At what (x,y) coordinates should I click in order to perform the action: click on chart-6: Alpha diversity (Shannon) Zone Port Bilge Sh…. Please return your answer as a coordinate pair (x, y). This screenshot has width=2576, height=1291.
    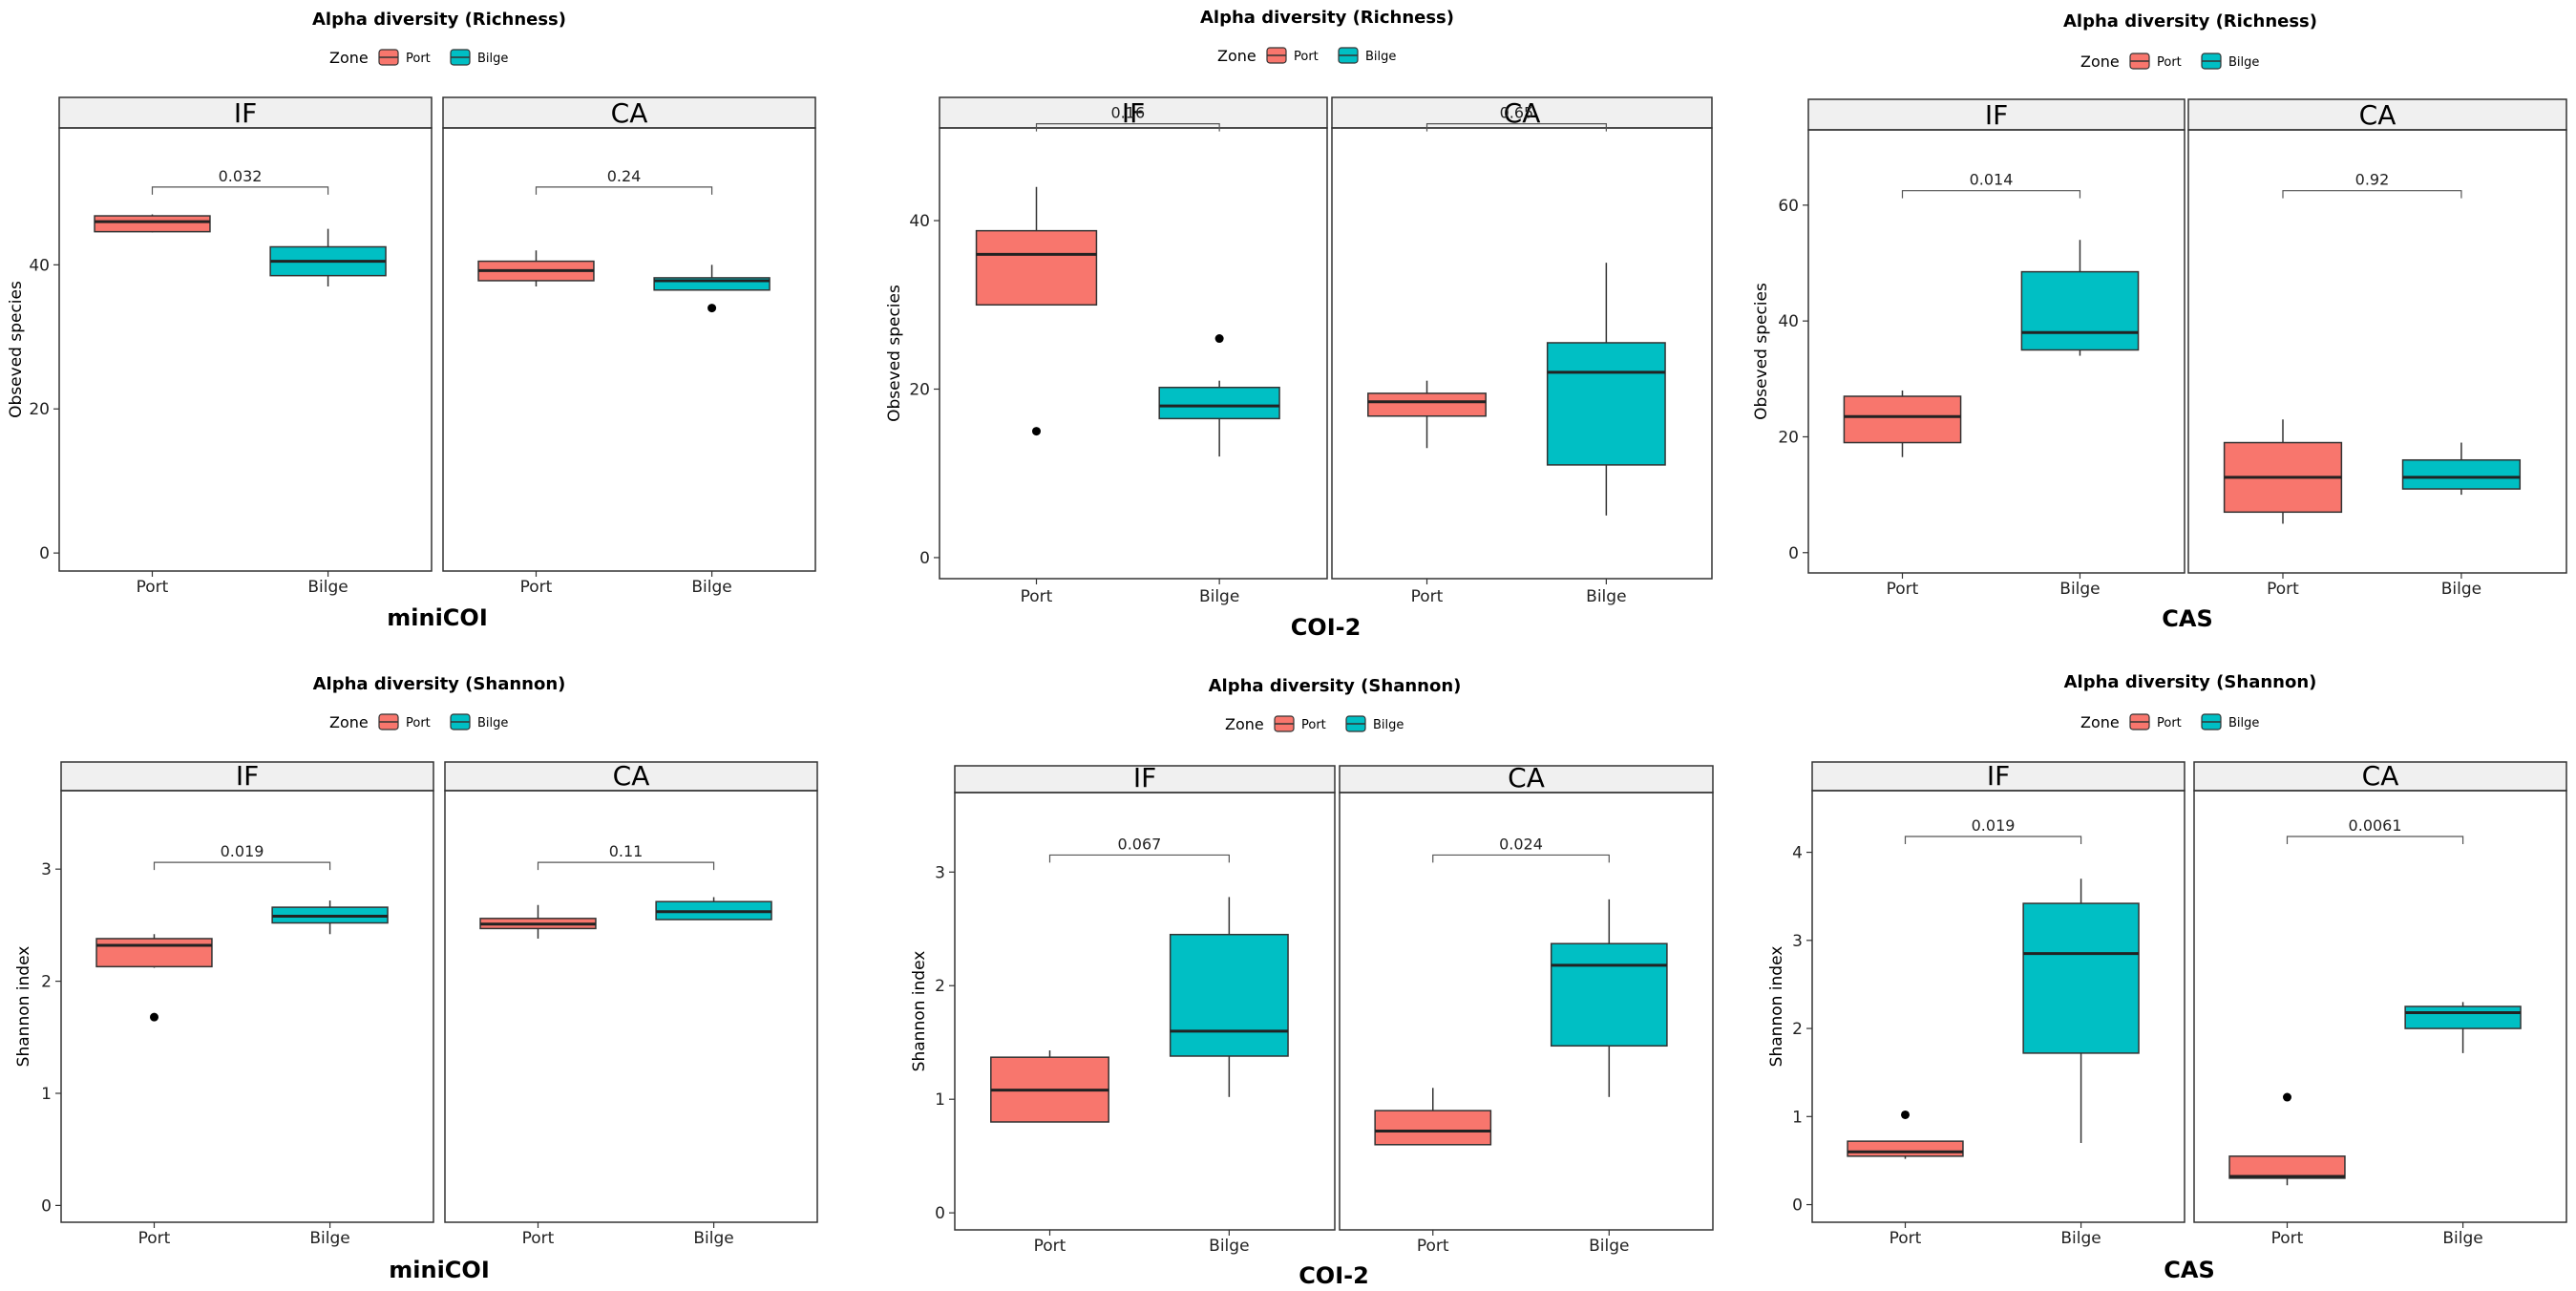
    Looking at the image, I should click on (2167, 978).